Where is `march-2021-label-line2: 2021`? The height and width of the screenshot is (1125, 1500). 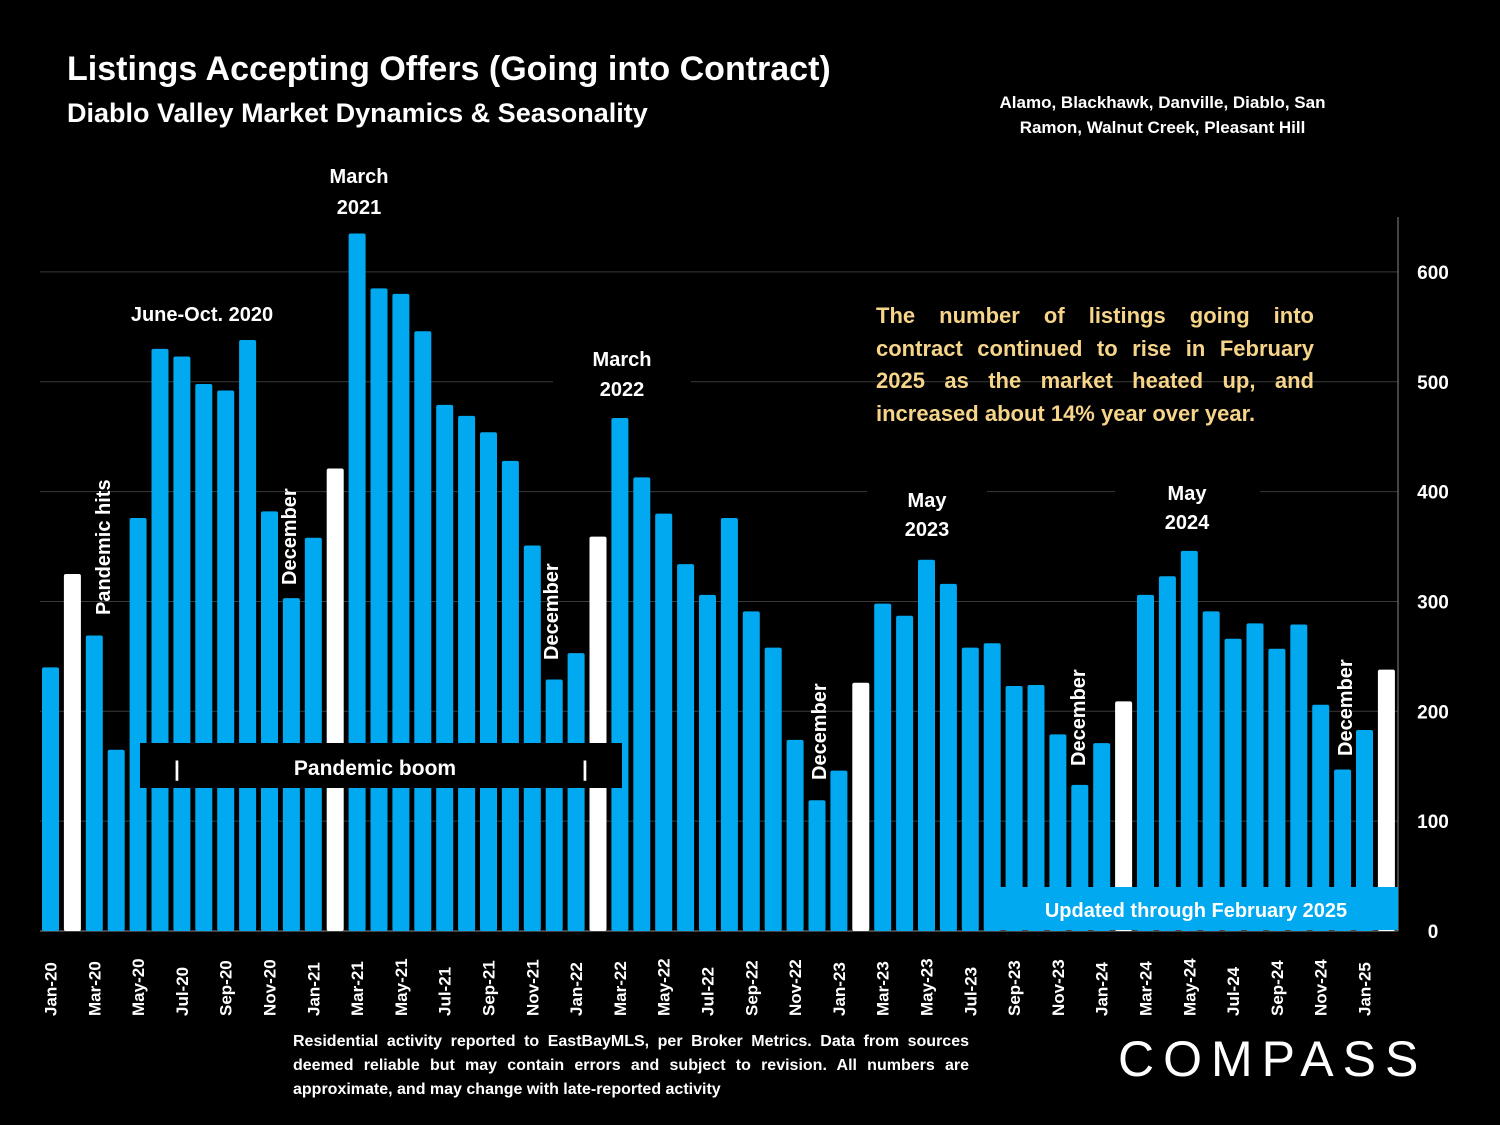
march-2021-label-line2: 2021 is located at coordinates (359, 208).